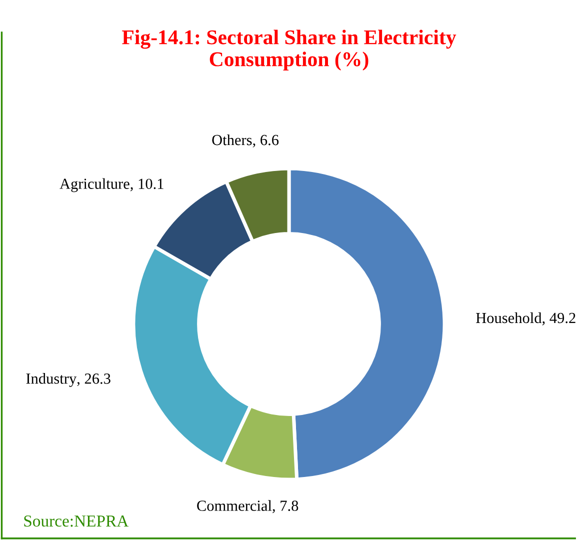 The height and width of the screenshot is (540, 578). Describe the element at coordinates (95, 185) in the screenshot. I see `slice-label: Agriculture` at that location.